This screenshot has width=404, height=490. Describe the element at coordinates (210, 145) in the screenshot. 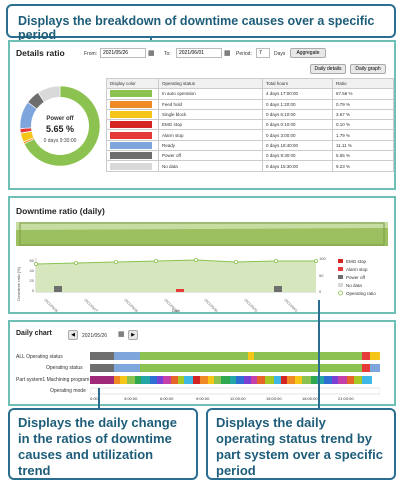

I see `status-cell: Ready` at that location.